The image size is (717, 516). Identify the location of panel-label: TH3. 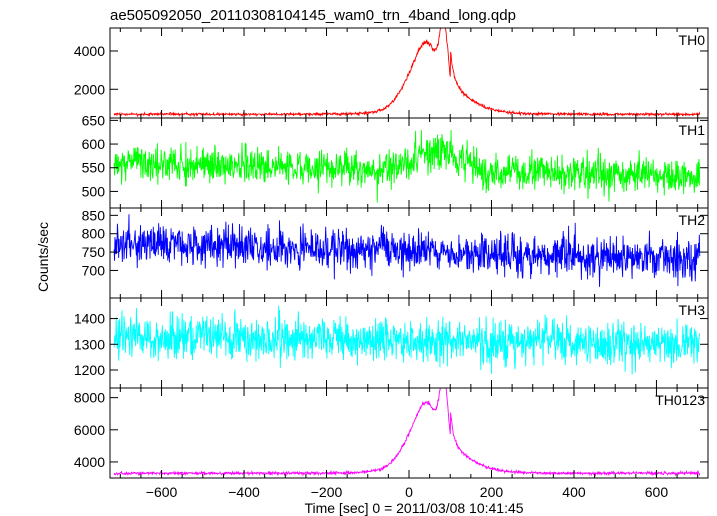
(692, 310).